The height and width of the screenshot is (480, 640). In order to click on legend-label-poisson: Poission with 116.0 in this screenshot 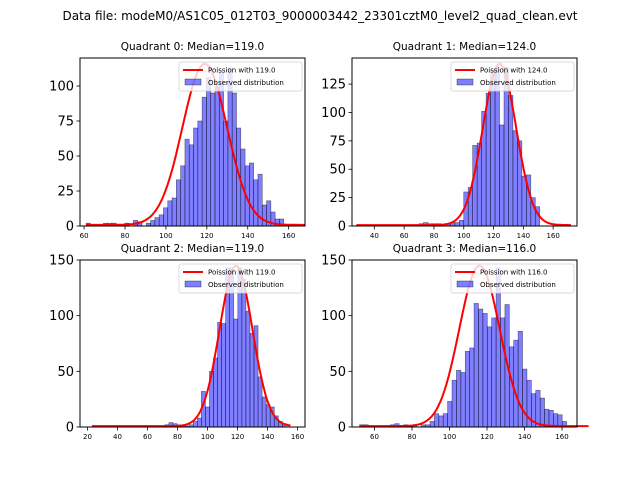, I will do `click(514, 273)`.